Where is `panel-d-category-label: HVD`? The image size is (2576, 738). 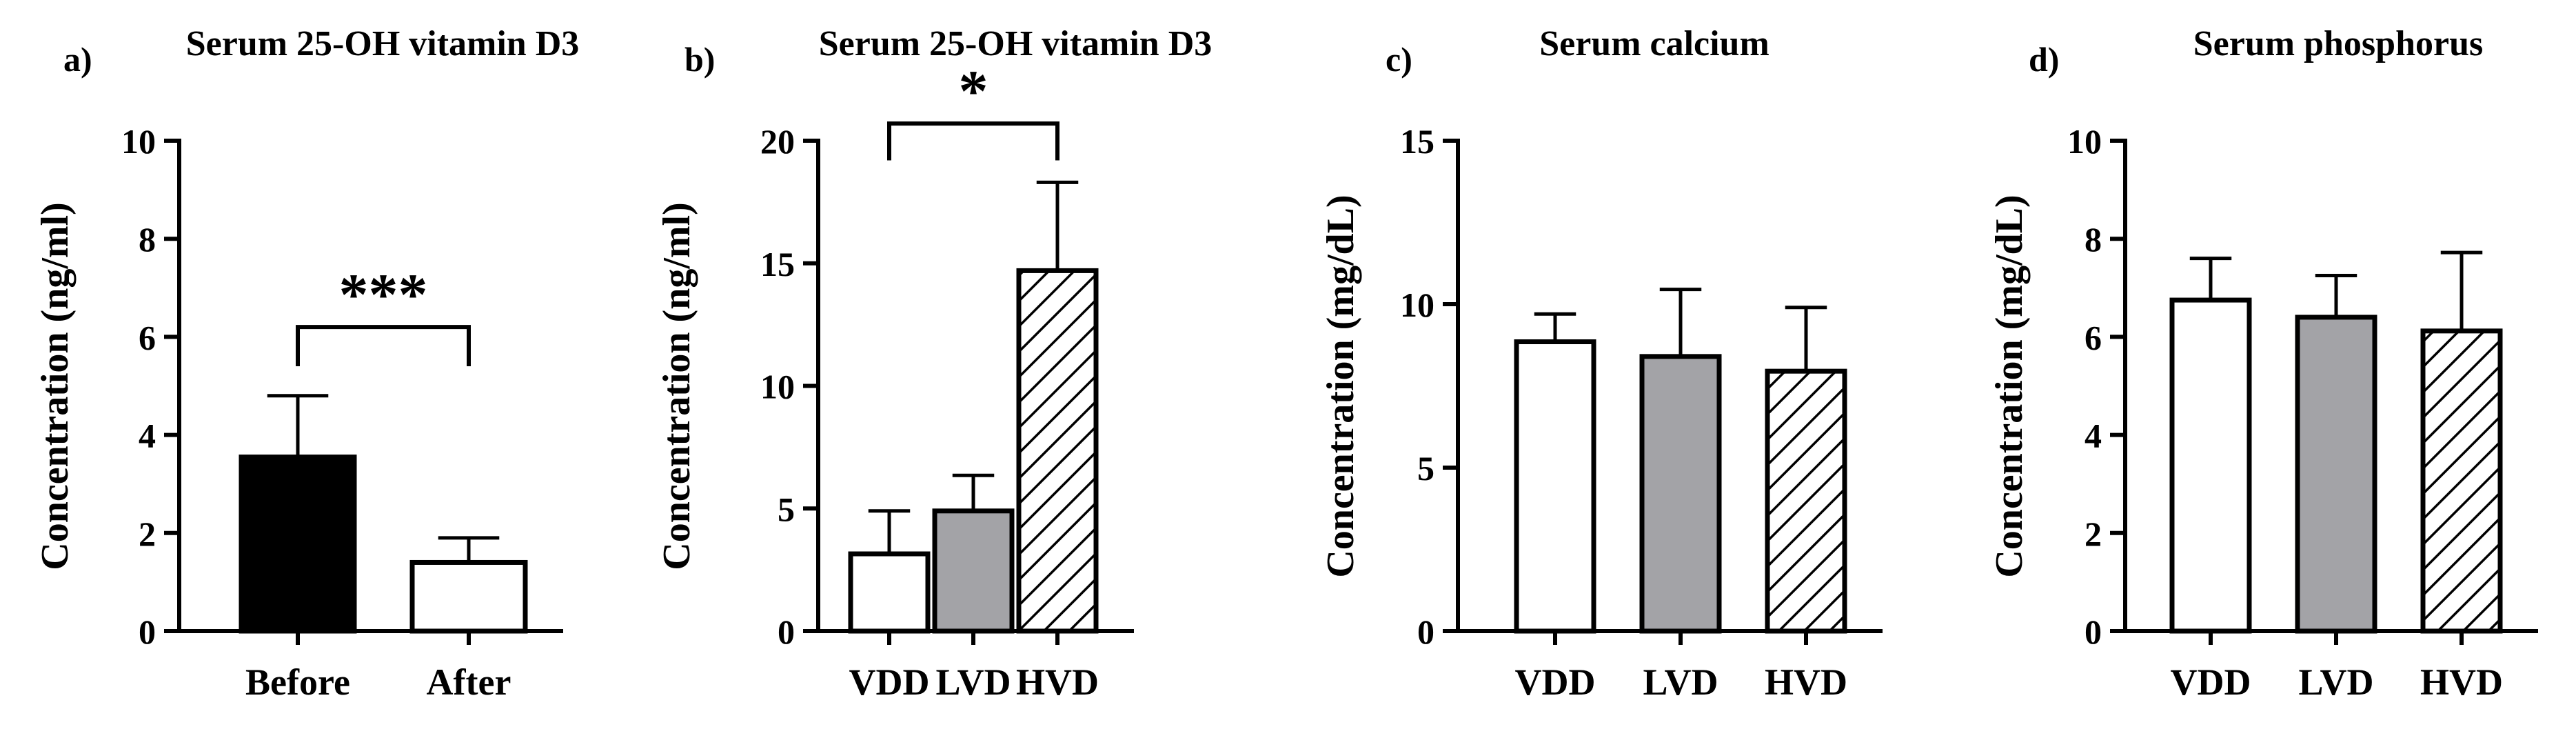
panel-d-category-label: HVD is located at coordinates (2461, 682).